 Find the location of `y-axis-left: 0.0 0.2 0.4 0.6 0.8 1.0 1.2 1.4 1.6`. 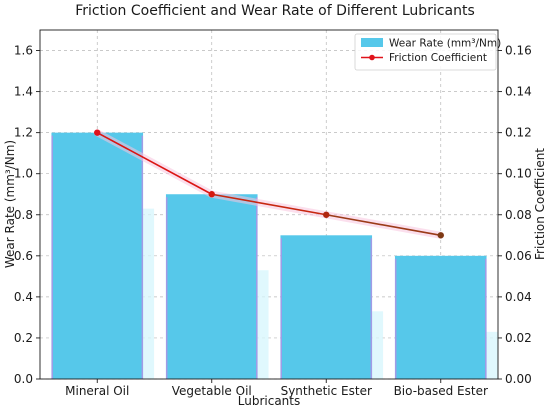

y-axis-left: 0.0 0.2 0.4 0.6 0.8 1.0 1.2 1.4 1.6 is located at coordinates (27, 215).